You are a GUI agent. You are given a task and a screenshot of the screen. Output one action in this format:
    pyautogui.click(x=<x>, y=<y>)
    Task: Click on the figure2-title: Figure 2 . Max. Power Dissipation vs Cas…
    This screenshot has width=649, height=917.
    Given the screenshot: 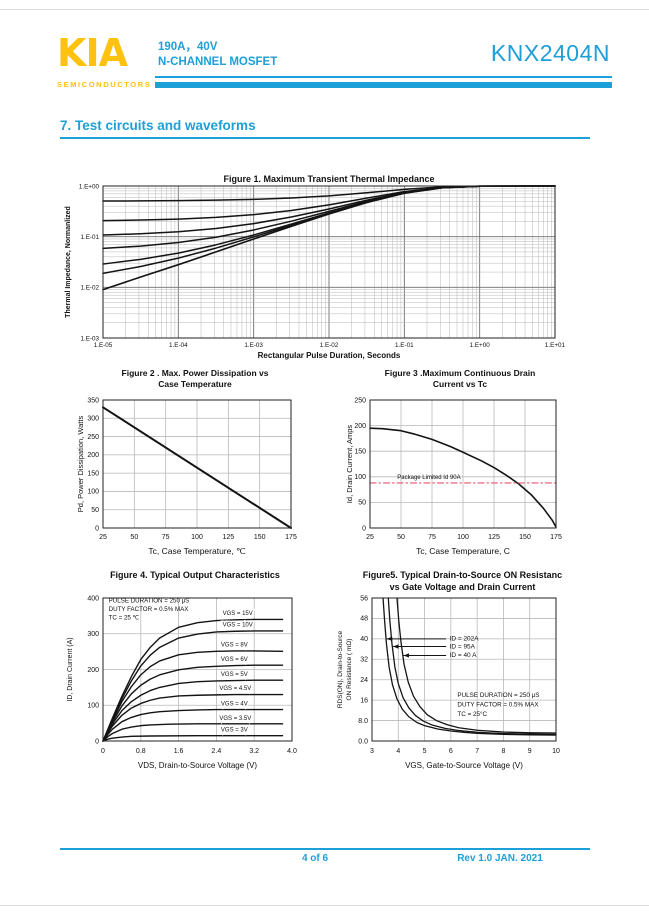 What is the action you would take?
    pyautogui.click(x=195, y=379)
    